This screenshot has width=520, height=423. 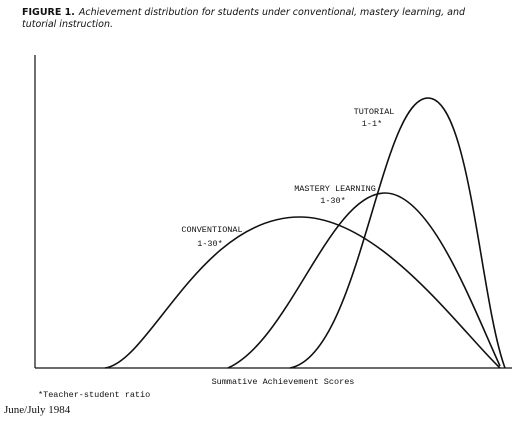 What do you see at coordinates (37, 410) in the screenshot?
I see `issue-date: June/July 1984` at bounding box center [37, 410].